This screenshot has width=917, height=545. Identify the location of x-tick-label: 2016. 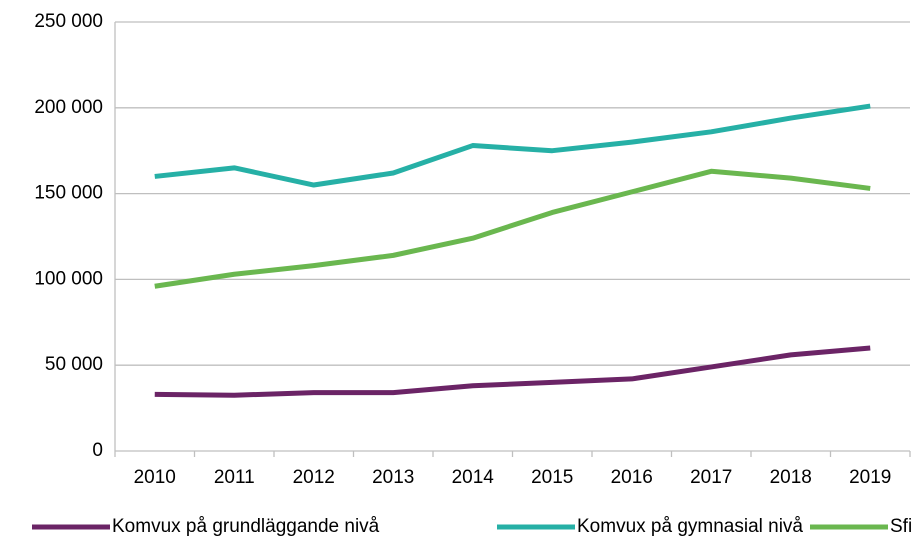
(632, 477).